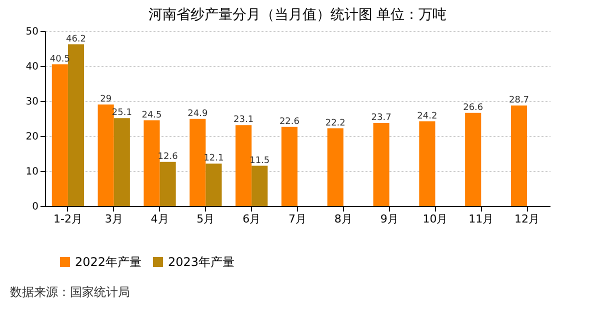 The image size is (590, 330). What do you see at coordinates (159, 219) in the screenshot?
I see `x-tick-label: 4月` at bounding box center [159, 219].